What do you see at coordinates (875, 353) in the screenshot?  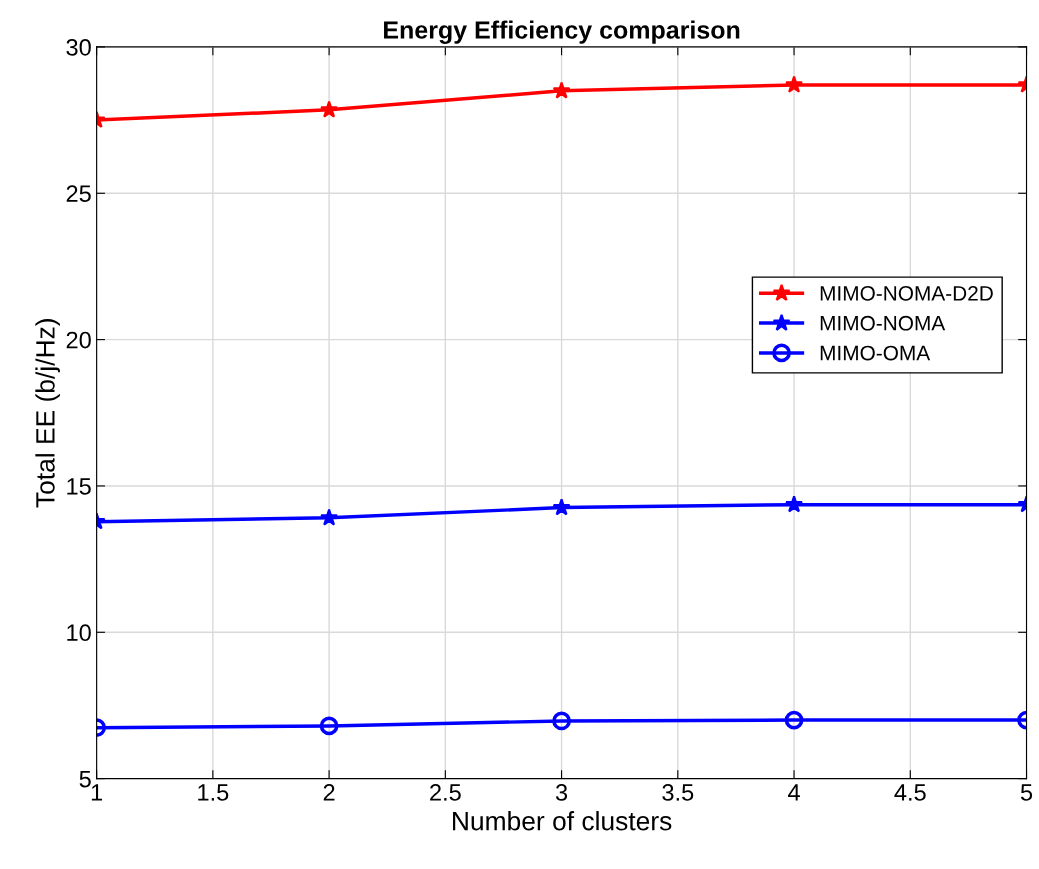 I see `legend-label: MIMO-OMA` at bounding box center [875, 353].